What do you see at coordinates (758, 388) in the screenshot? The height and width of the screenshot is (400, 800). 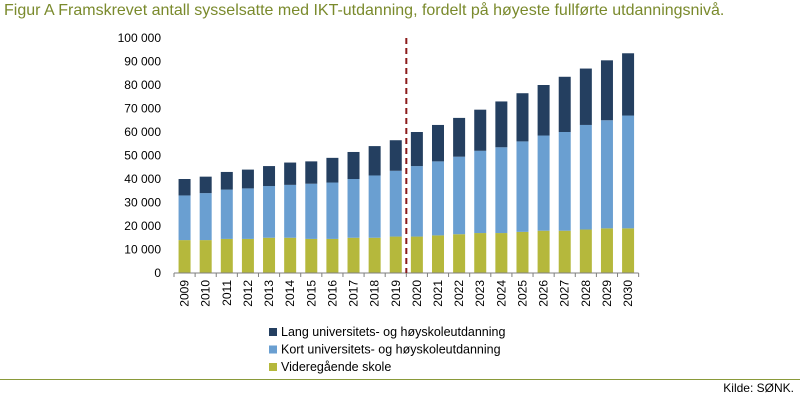 I see `source-note: Kilde: SØNK.` at bounding box center [758, 388].